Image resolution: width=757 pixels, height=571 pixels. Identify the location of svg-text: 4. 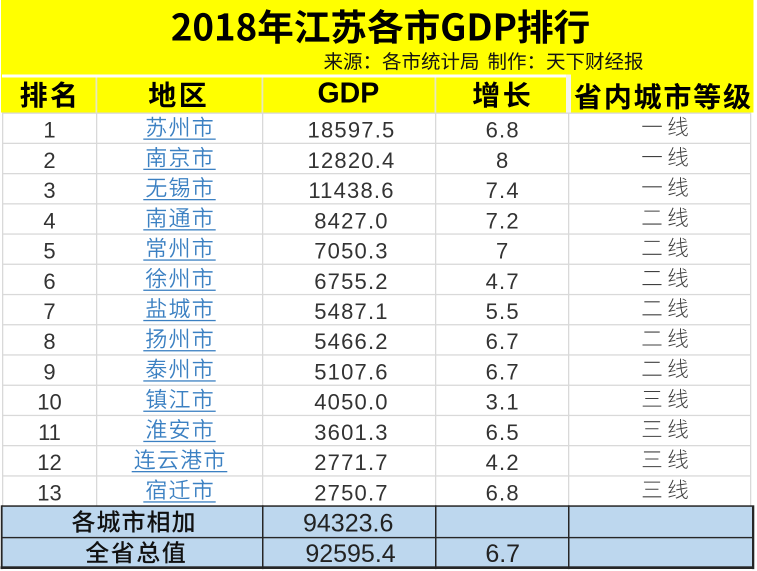
(49, 220).